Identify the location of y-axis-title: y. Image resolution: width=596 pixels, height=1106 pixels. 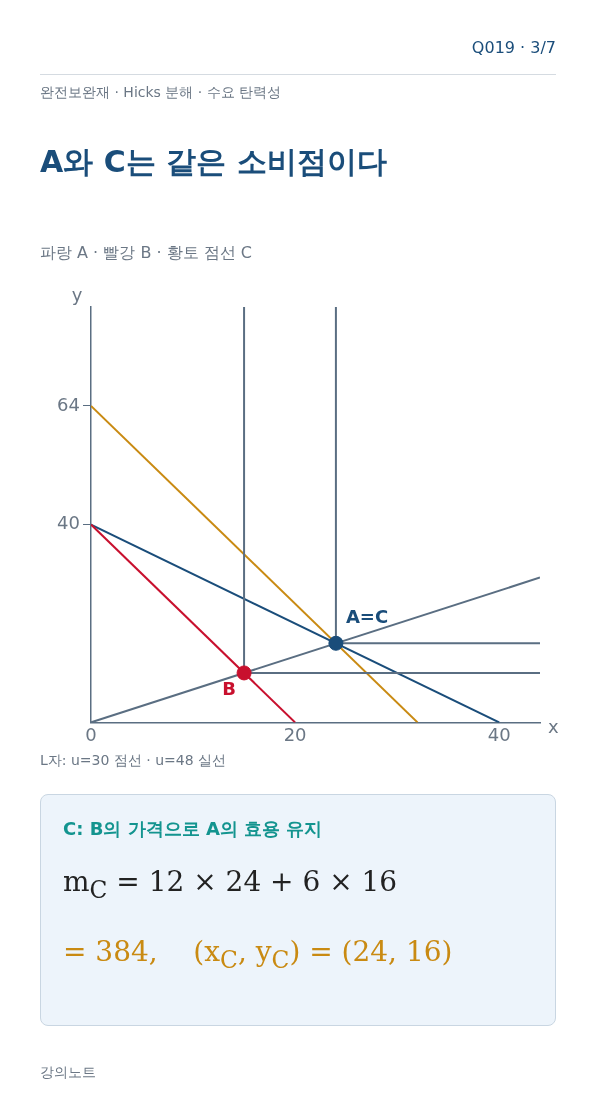
(77, 294).